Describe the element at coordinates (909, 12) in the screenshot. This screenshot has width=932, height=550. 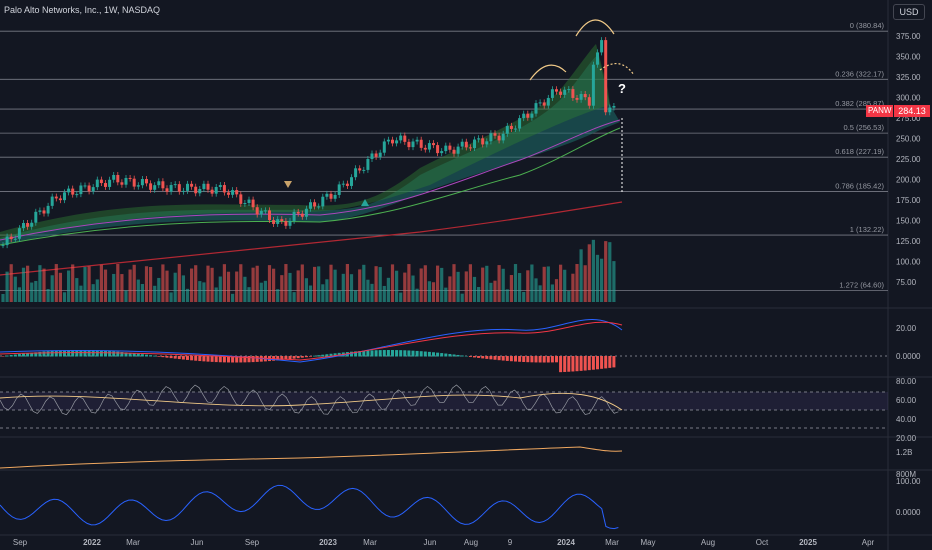
I see `currency-button: USD` at that location.